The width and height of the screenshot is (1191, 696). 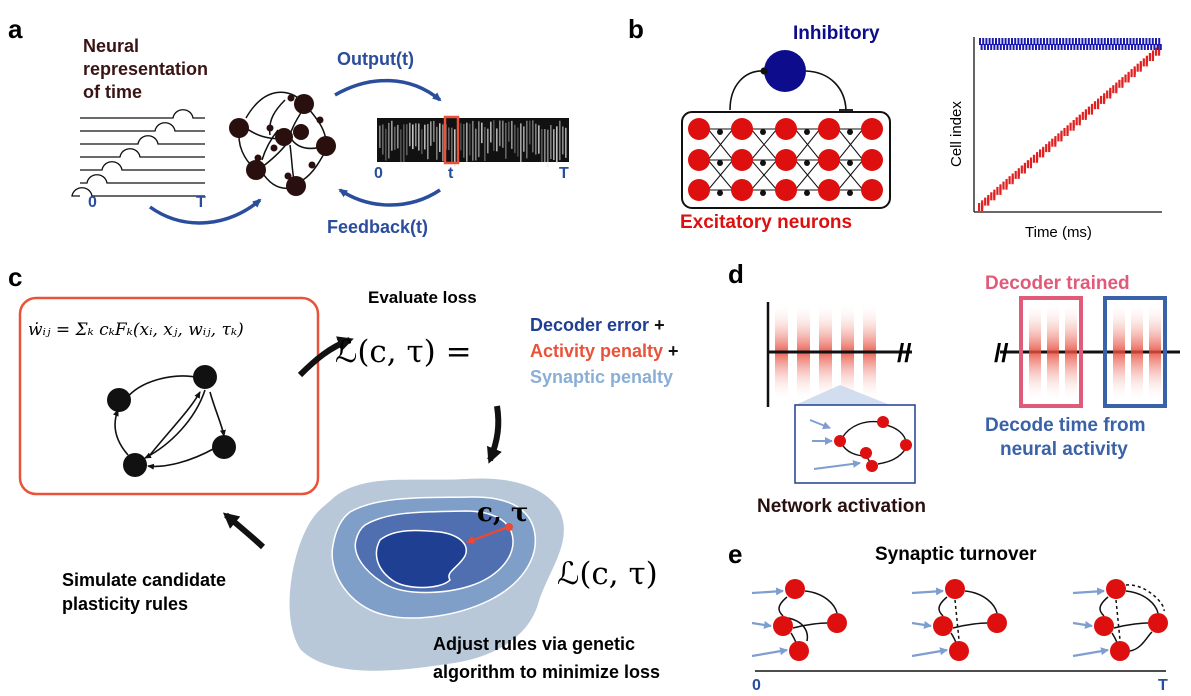 I want to click on excitatory-network, so click(x=785, y=159).